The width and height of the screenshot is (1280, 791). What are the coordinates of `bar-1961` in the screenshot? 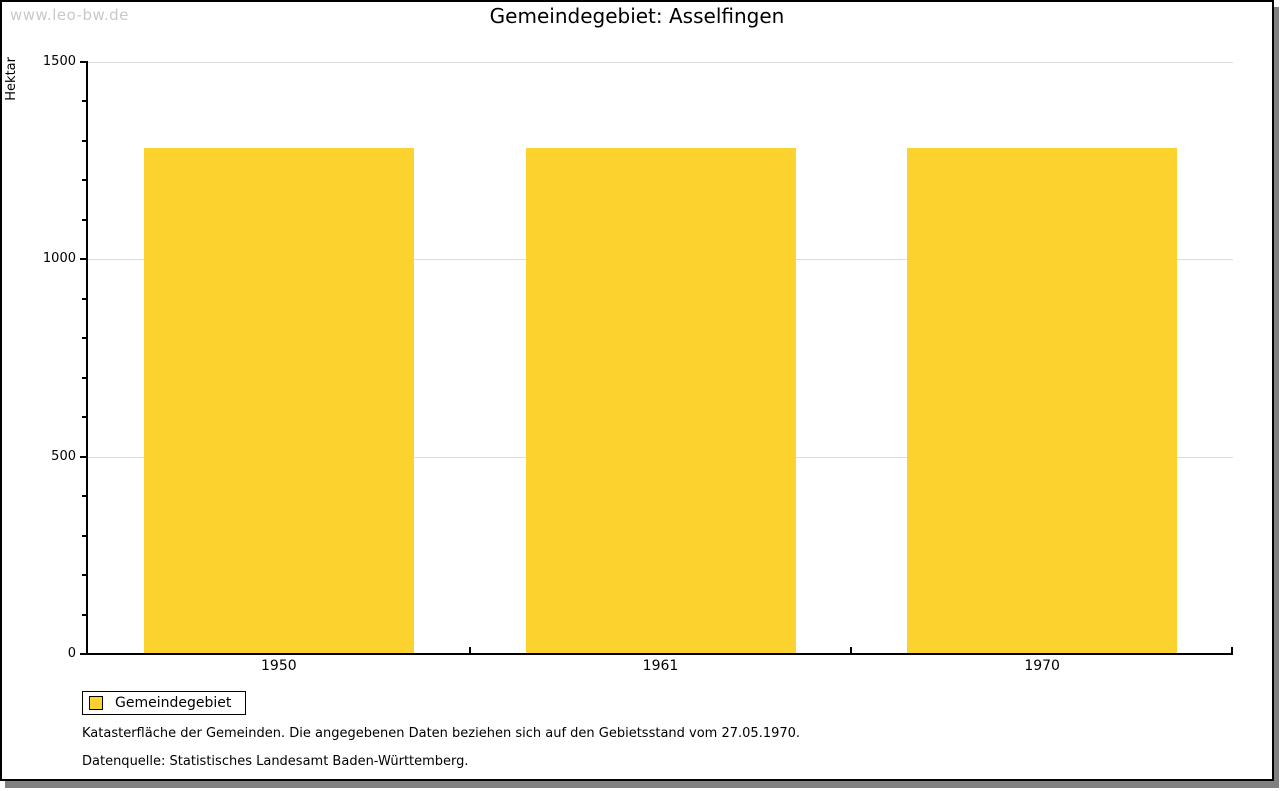 It's located at (660, 400).